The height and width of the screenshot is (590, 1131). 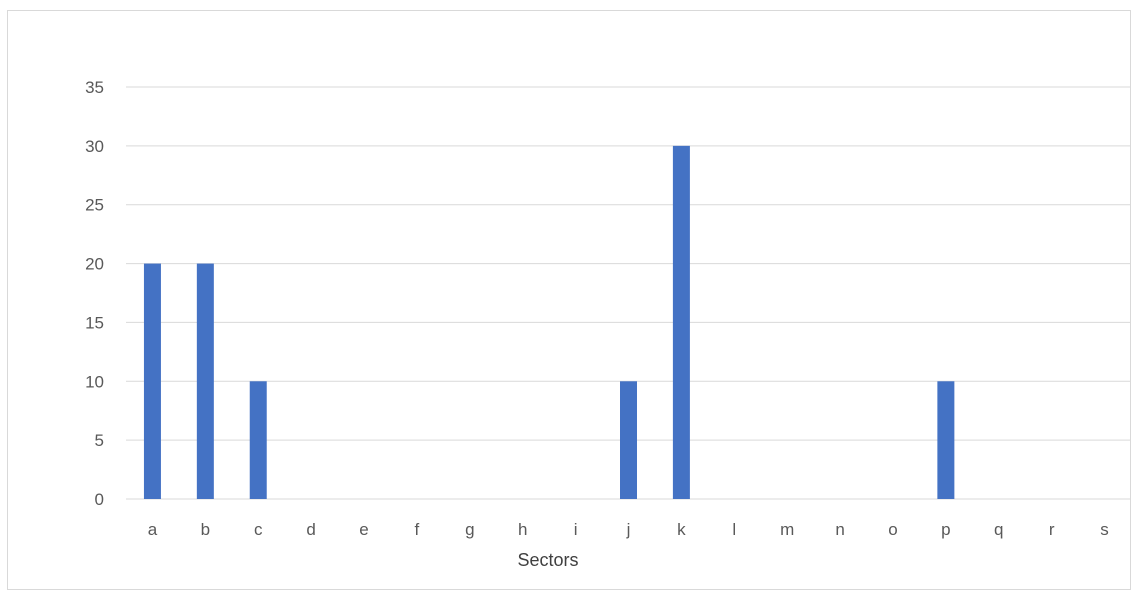 What do you see at coordinates (787, 529) in the screenshot?
I see `x-tick-label-m: m` at bounding box center [787, 529].